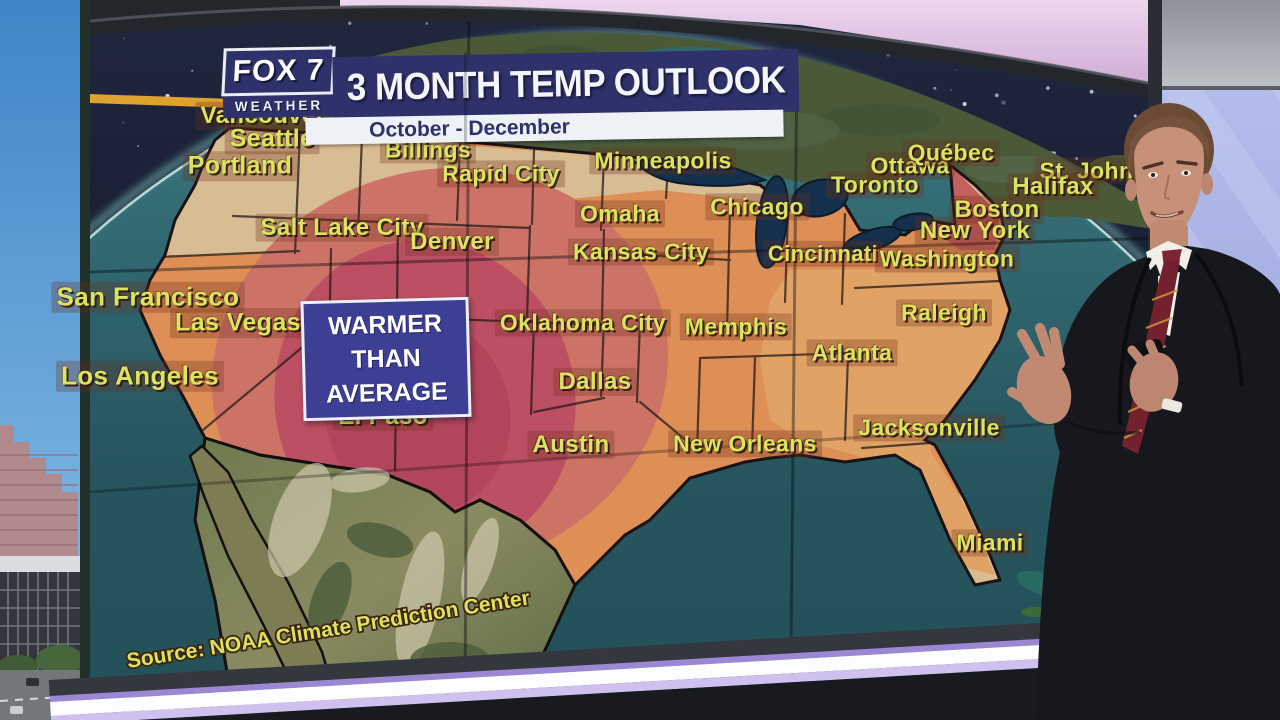  I want to click on presenter-features, so click(1170, 189).